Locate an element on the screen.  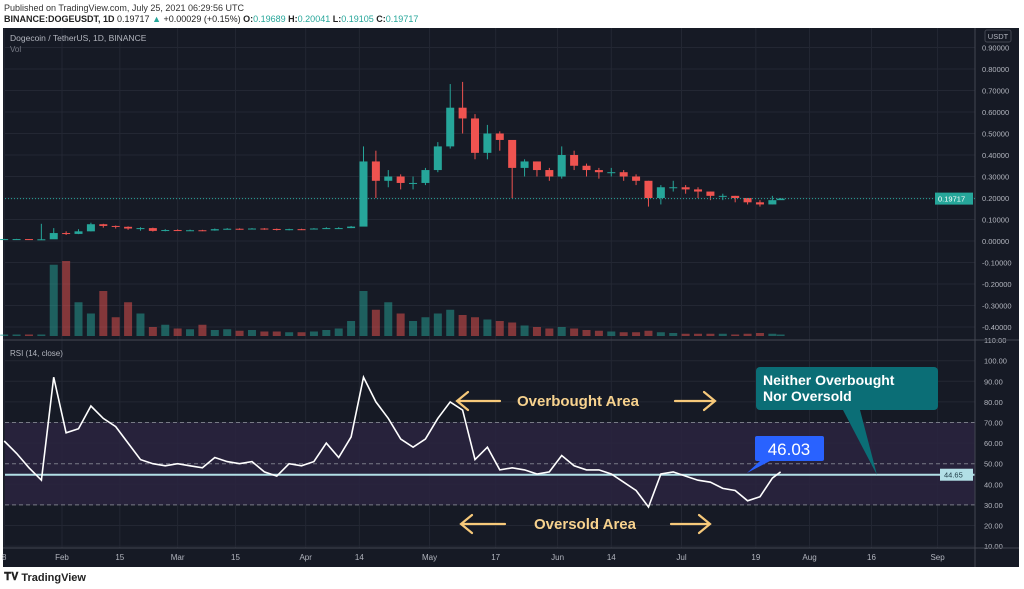
x-tick-label: Aug is located at coordinates (809, 557).